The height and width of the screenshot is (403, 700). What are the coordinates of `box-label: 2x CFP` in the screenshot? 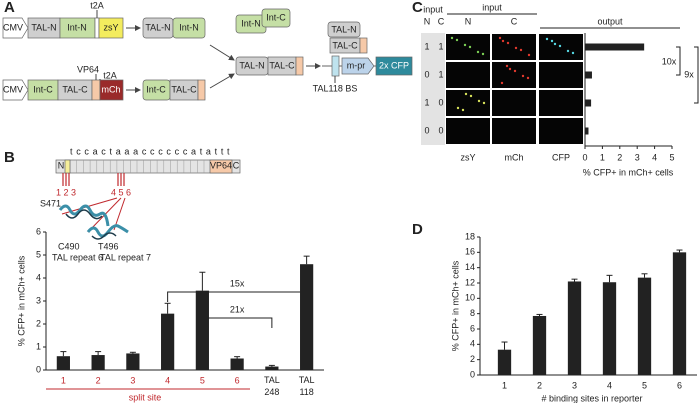 It's located at (394, 65).